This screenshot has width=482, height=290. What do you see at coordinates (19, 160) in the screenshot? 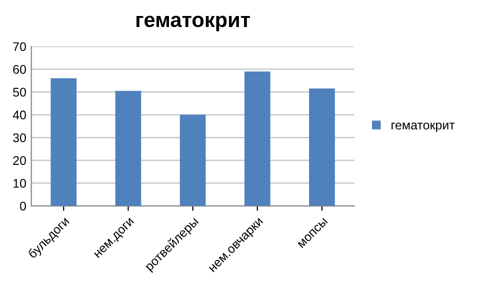
I see `y-tick-label: 20` at bounding box center [19, 160].